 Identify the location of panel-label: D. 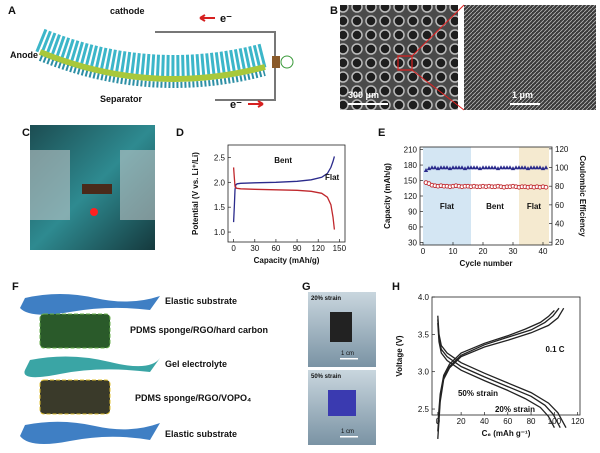
(180, 133).